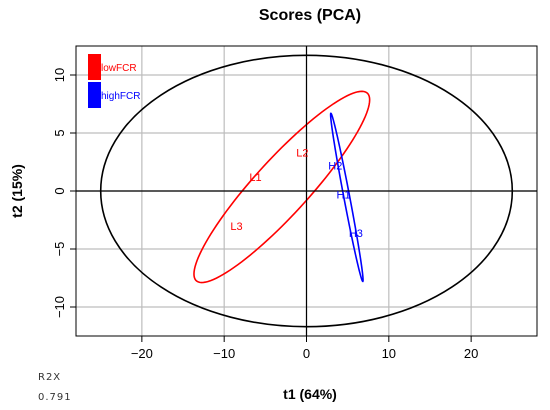 This screenshot has height=410, width=550. Describe the element at coordinates (59, 190) in the screenshot. I see `y-tick-label: 0` at that location.